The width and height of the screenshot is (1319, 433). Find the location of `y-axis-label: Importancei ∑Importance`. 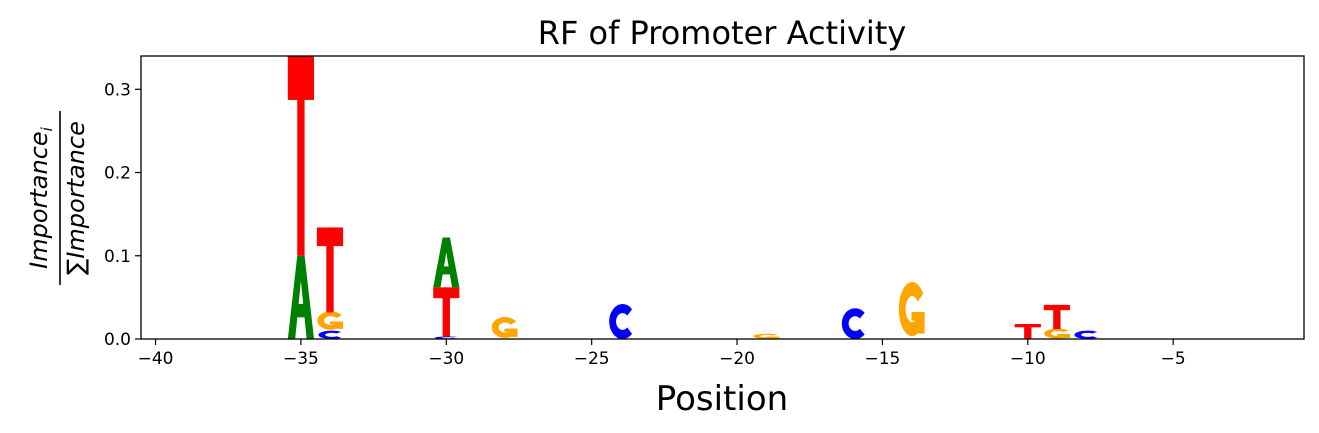

y-axis-label: Importancei ∑Importance is located at coordinates (57, 198).